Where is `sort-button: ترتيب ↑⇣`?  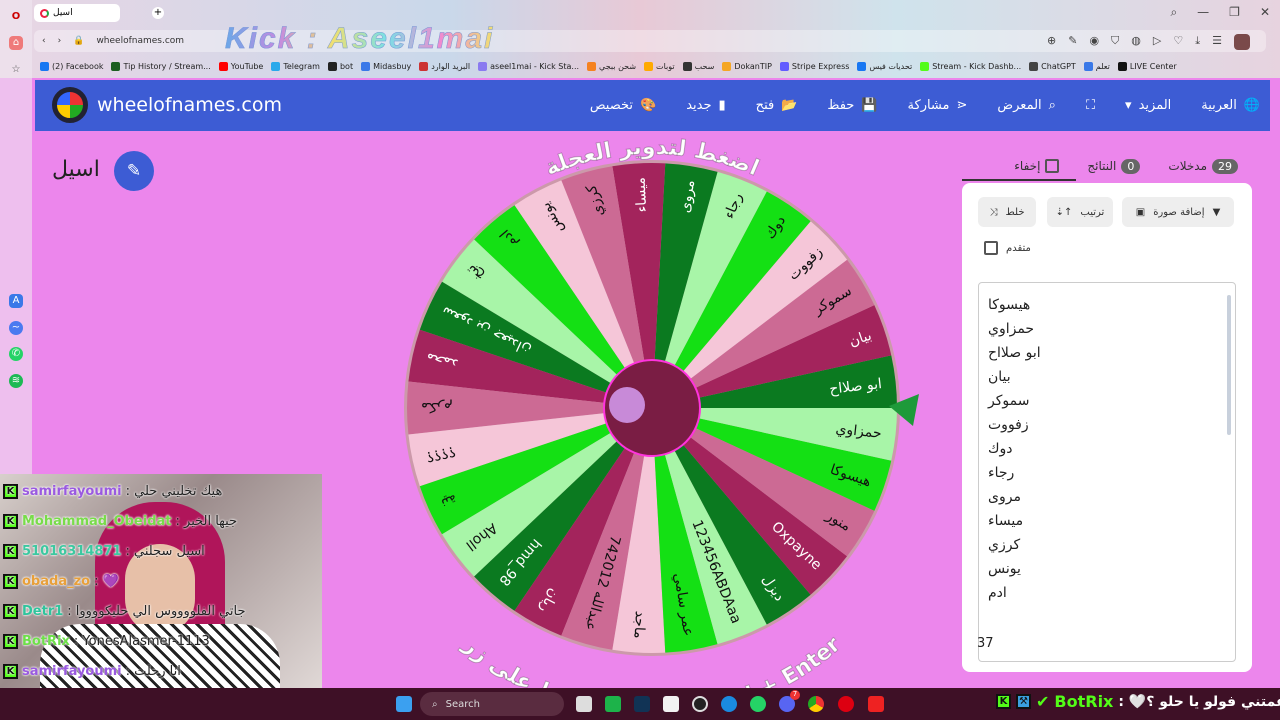 sort-button: ترتيب ↑⇣ is located at coordinates (1080, 212).